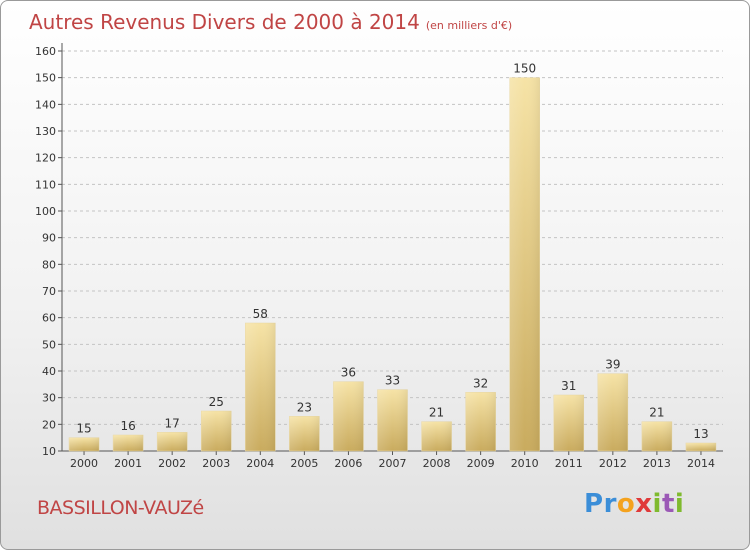  Describe the element at coordinates (524, 264) in the screenshot. I see `bar-shade-2010` at that location.